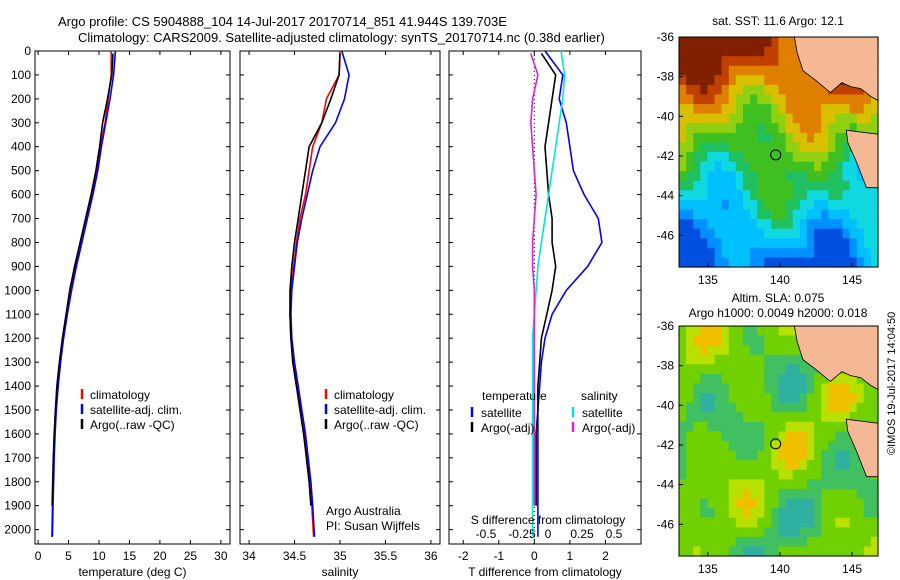 Image resolution: width=900 pixels, height=580 pixels. Describe the element at coordinates (852, 280) in the screenshot. I see `x-tick-label: 145` at that location.